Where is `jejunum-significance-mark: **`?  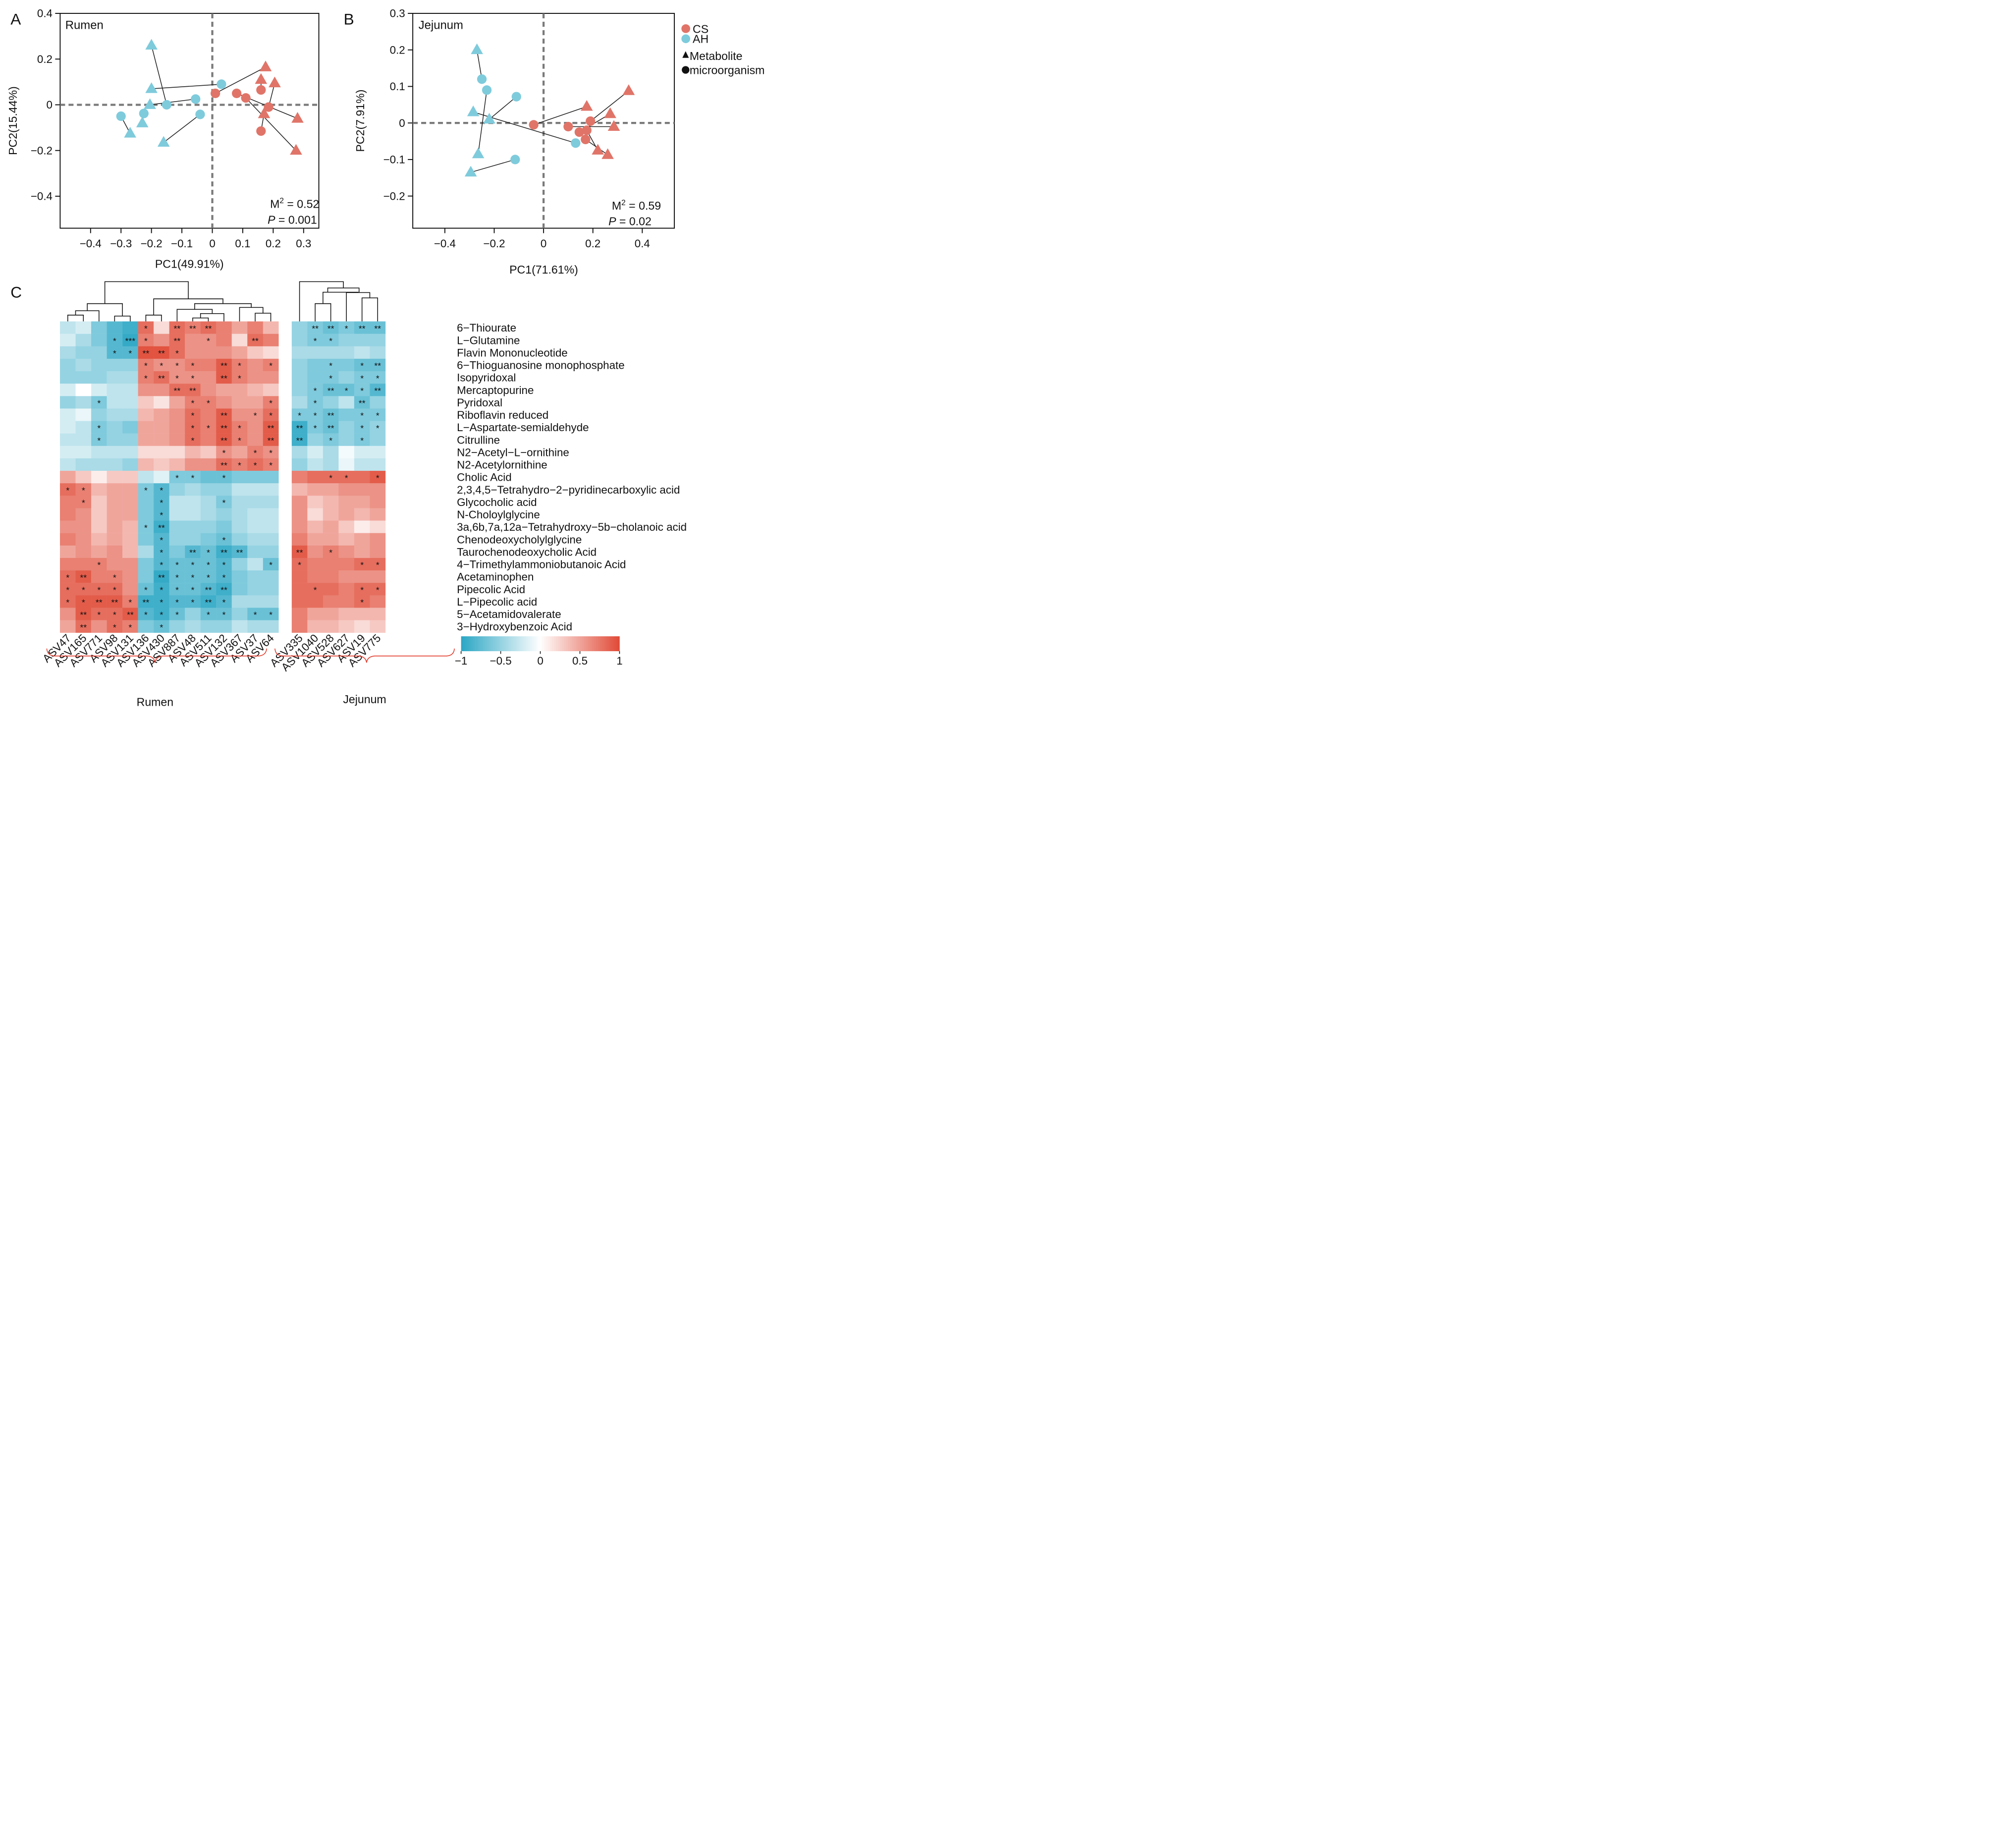 jejunum-significance-mark: ** is located at coordinates (377, 329).